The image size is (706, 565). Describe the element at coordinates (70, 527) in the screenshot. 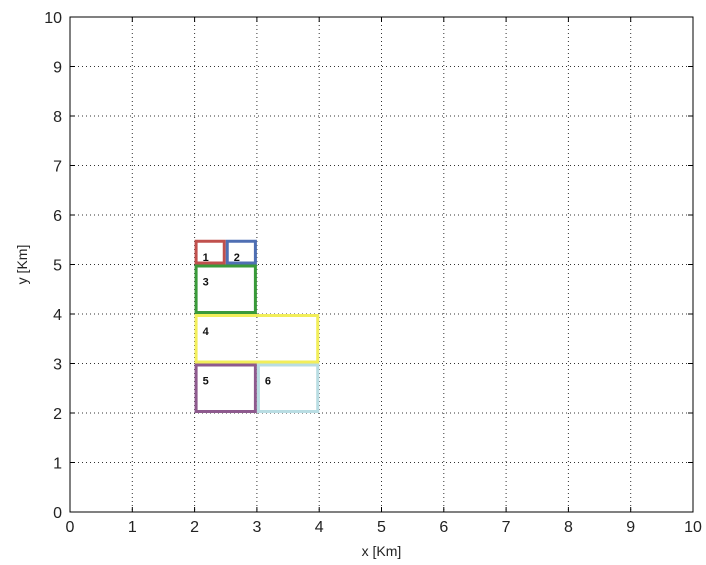

I see `x-tick-label: 0` at that location.